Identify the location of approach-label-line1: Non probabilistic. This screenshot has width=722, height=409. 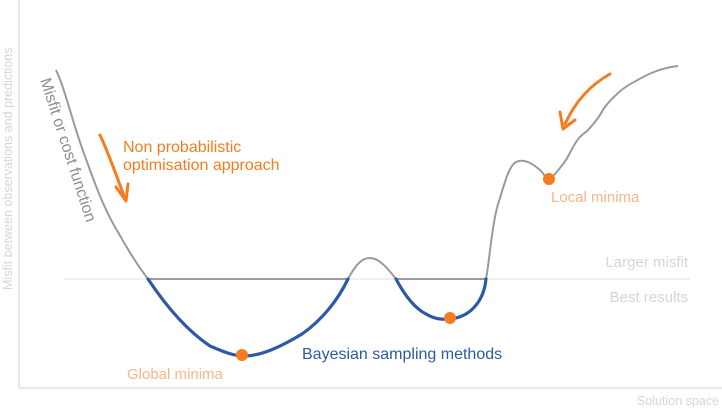
(182, 147).